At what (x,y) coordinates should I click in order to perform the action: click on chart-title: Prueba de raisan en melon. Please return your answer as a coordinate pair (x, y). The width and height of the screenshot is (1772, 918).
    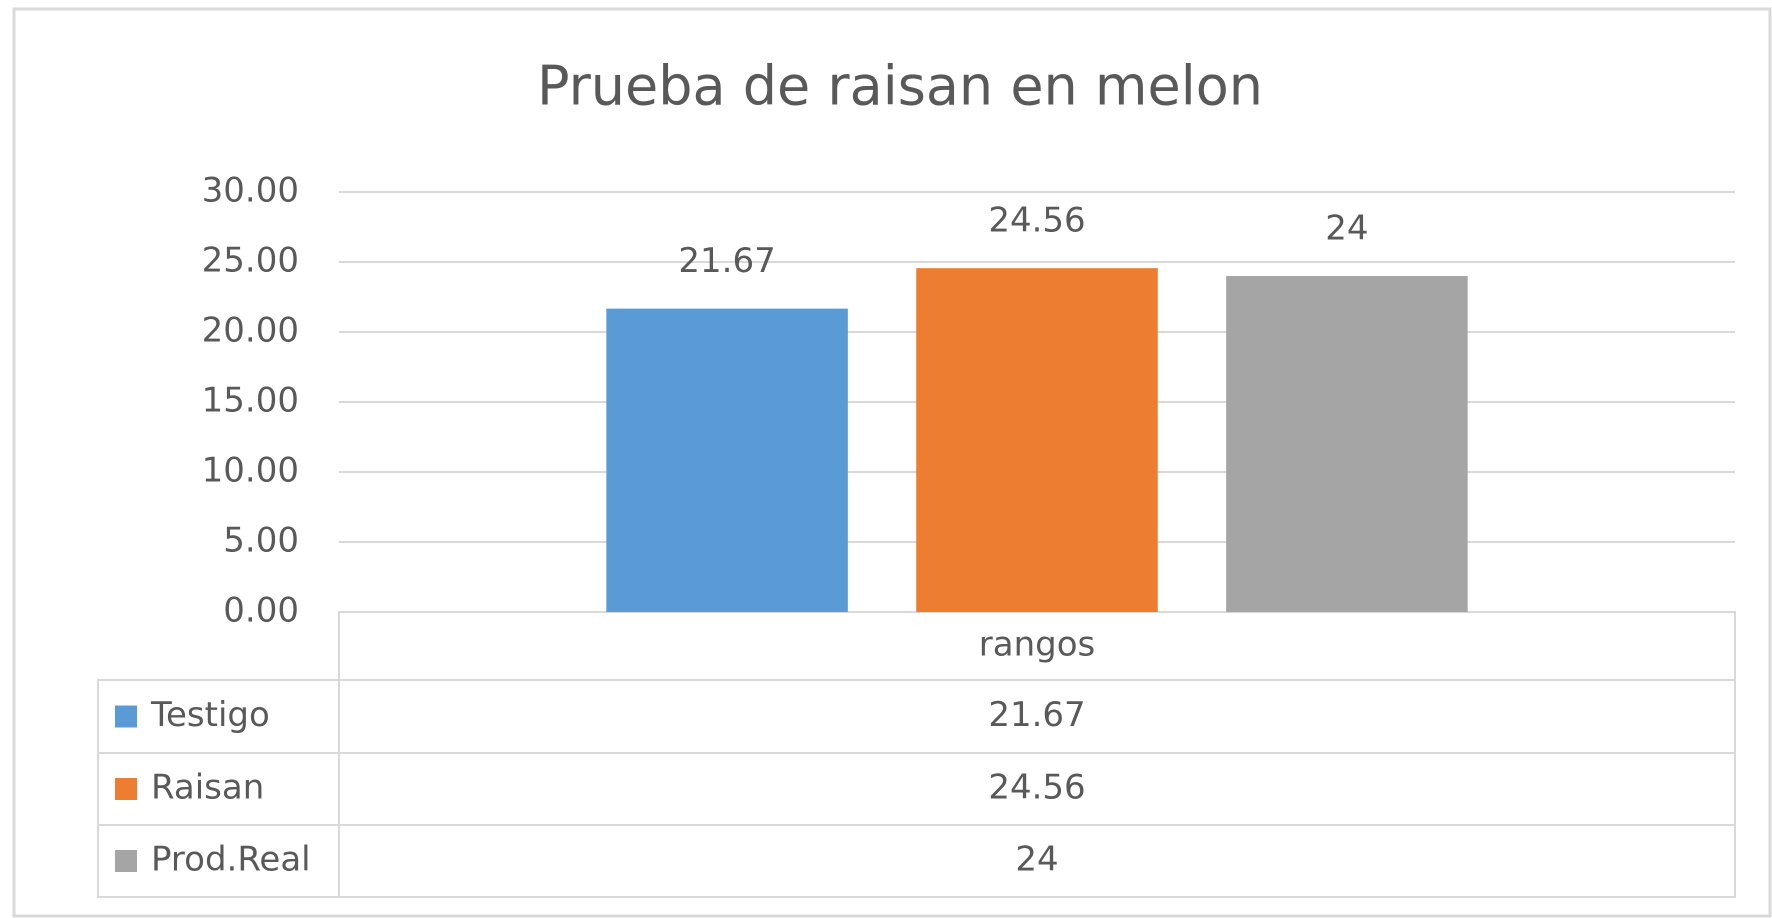
    Looking at the image, I should click on (900, 86).